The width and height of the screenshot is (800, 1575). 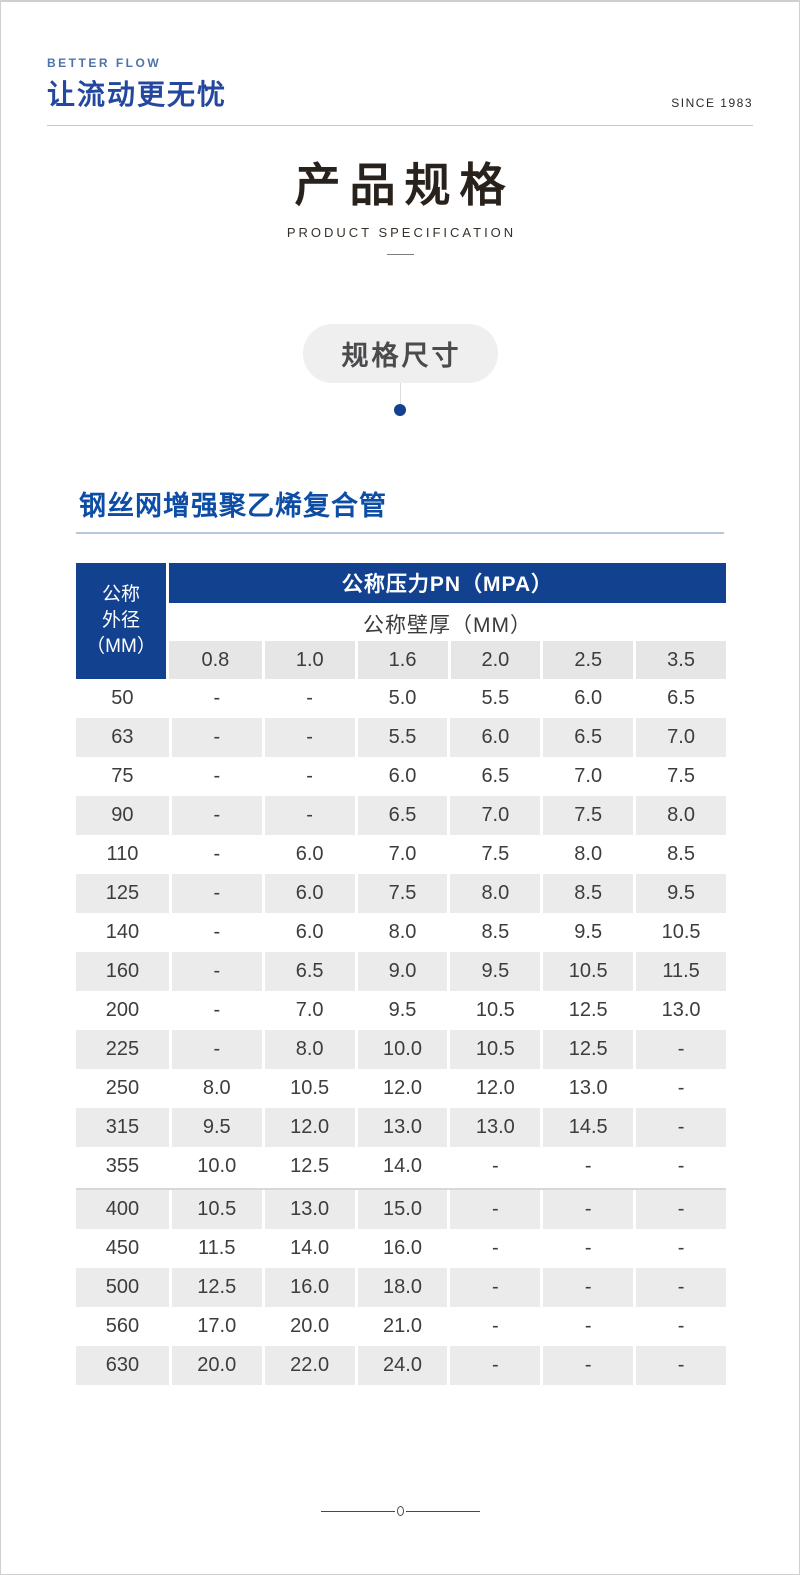 What do you see at coordinates (122, 854) in the screenshot?
I see `od-value: 110` at bounding box center [122, 854].